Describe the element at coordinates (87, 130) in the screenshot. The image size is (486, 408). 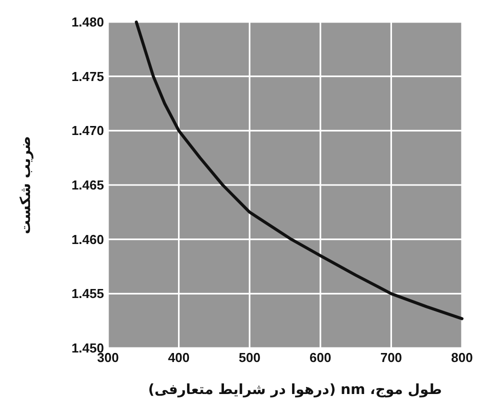
I see `y-tick-label: 1.470` at that location.